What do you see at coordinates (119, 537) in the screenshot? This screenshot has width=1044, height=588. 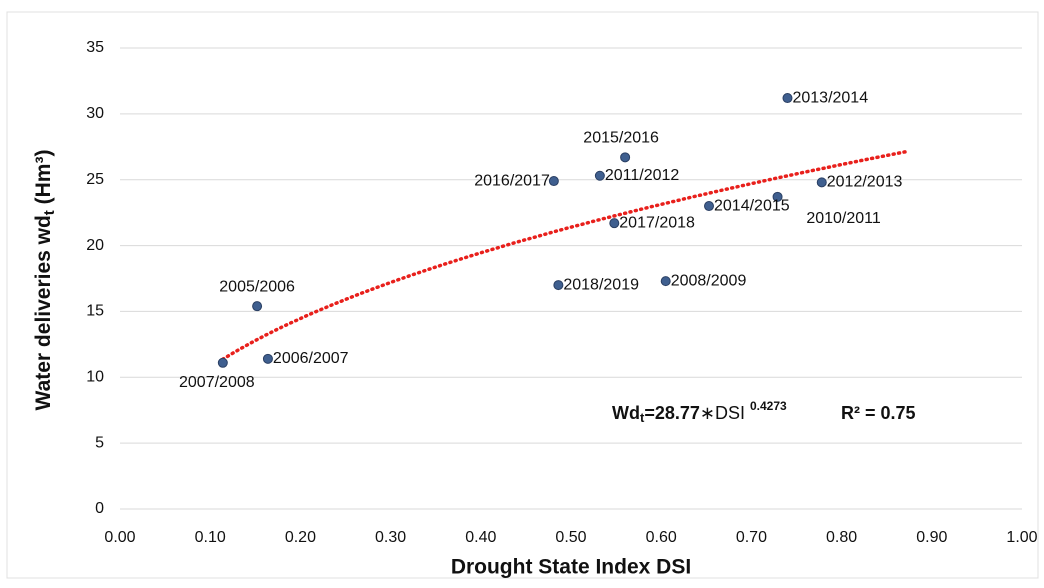 I see `x-tick-label: 0.00` at bounding box center [119, 537].